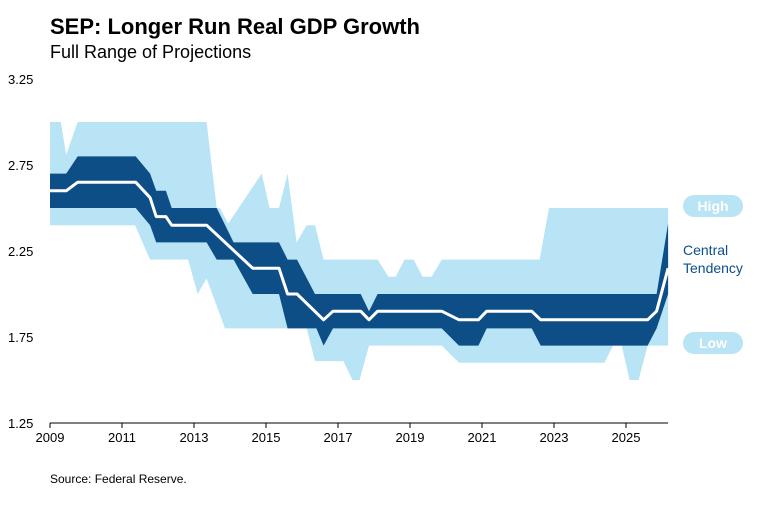 Image resolution: width=768 pixels, height=513 pixels. What do you see at coordinates (482, 437) in the screenshot?
I see `x-tick-label: 2021` at bounding box center [482, 437].